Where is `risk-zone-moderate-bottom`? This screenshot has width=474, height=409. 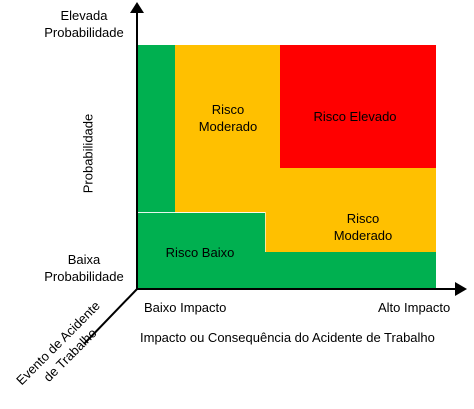 risk-zone-moderate-bottom is located at coordinates (350, 232).